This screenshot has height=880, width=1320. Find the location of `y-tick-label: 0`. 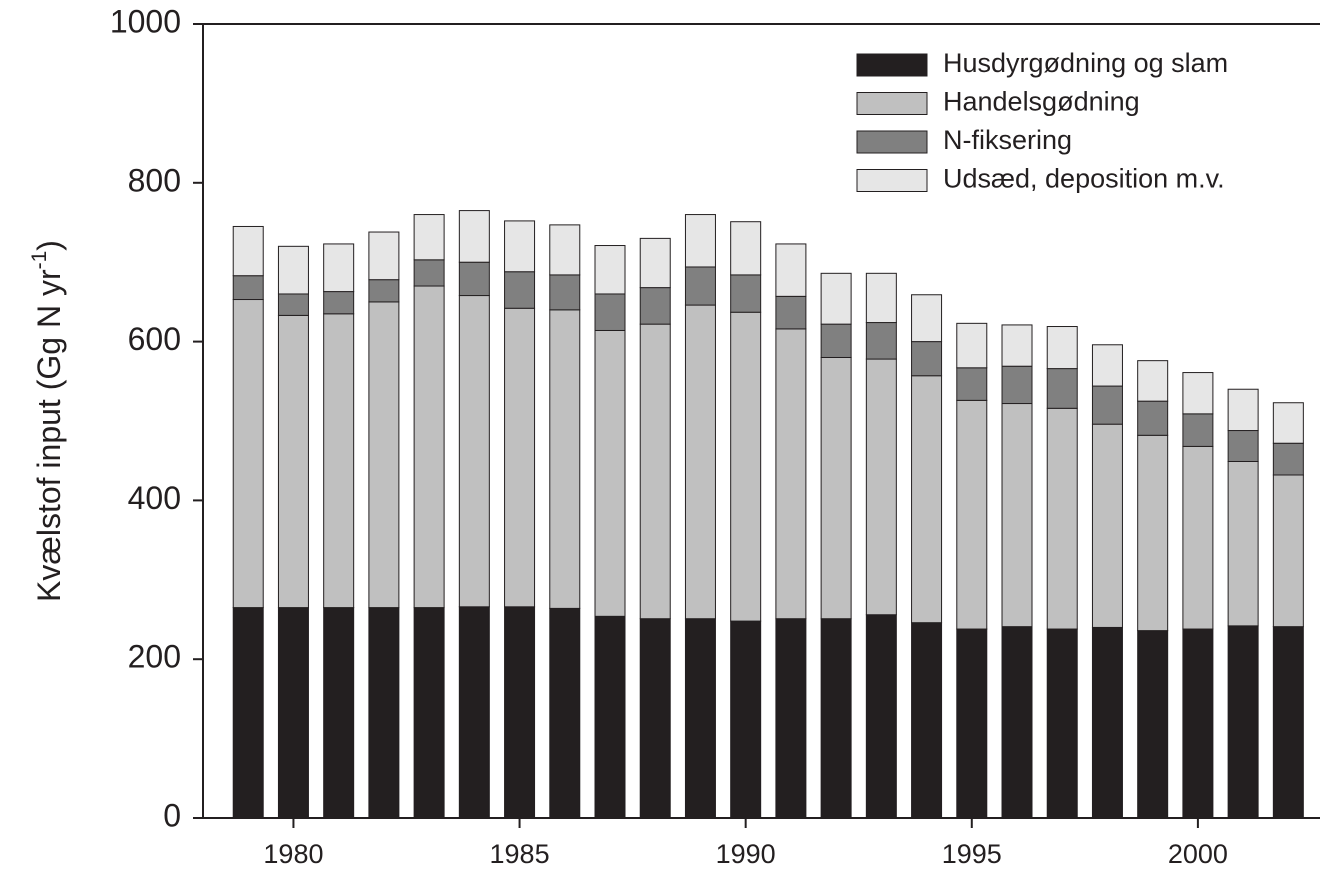

y-tick-label: 0 is located at coordinates (172, 815).